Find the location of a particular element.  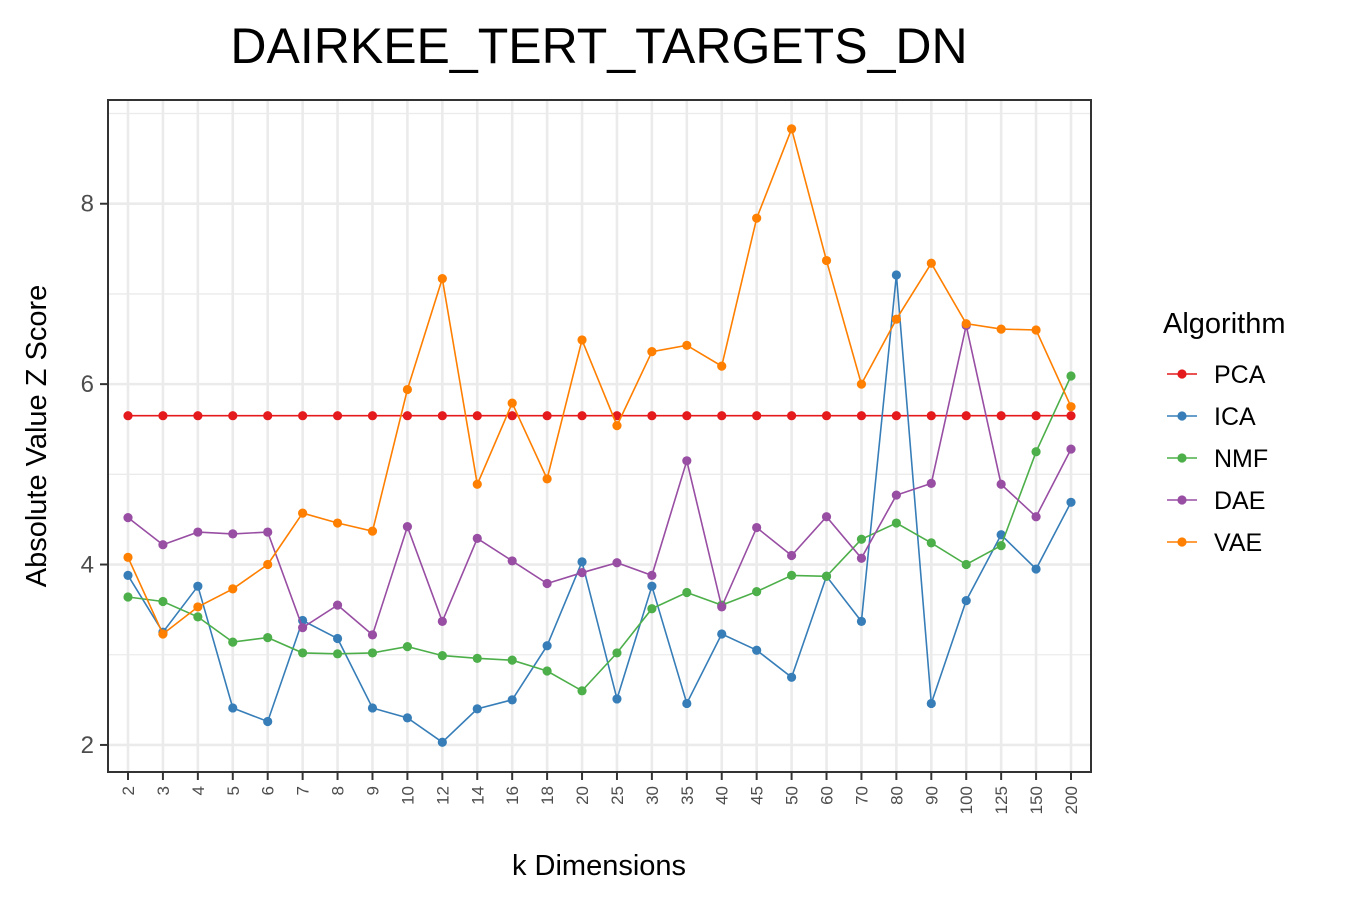

x-tick-label: 18 is located at coordinates (547, 795).